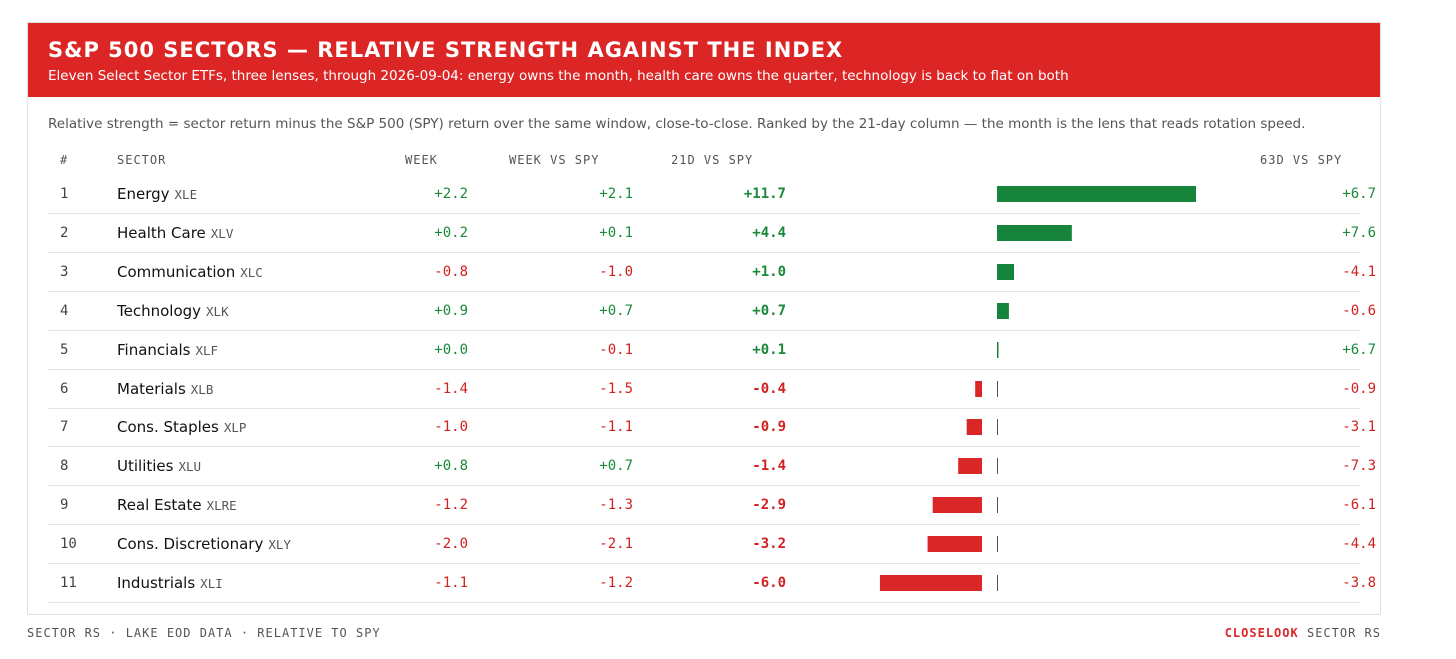 This screenshot has width=1456, height=659. What do you see at coordinates (616, 388) in the screenshot?
I see `week-vs-spy-cell: -1.5` at bounding box center [616, 388].